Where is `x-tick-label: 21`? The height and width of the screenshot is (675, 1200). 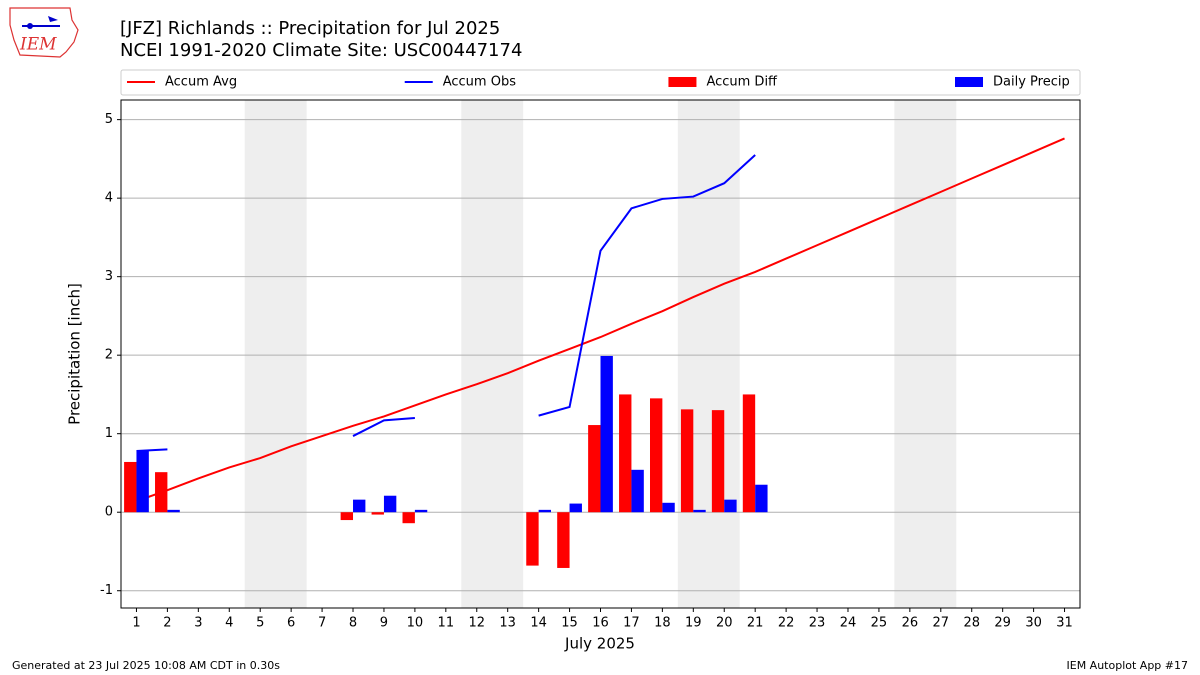 x-tick-label: 21 is located at coordinates (755, 623).